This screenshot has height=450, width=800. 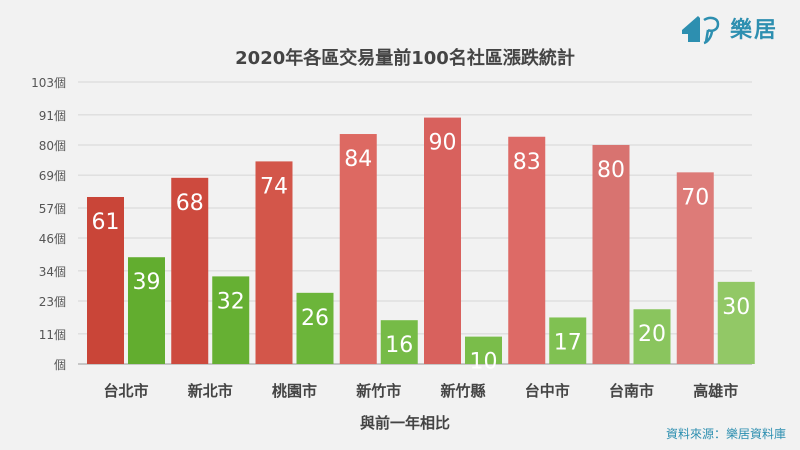 I want to click on bar-value-label: 30, so click(x=736, y=307).